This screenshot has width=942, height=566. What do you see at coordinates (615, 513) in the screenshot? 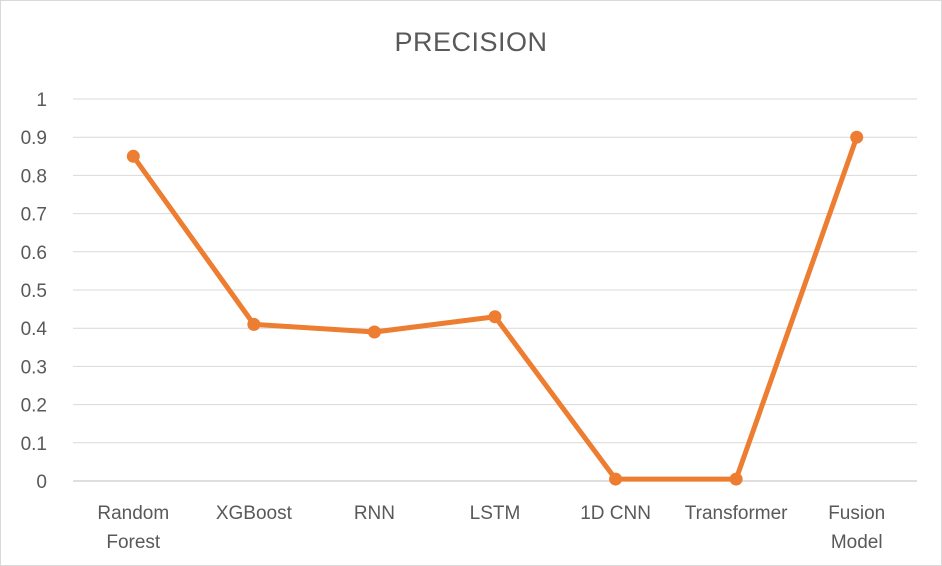
I see `x-tick-label: 1D CNN` at bounding box center [615, 513].